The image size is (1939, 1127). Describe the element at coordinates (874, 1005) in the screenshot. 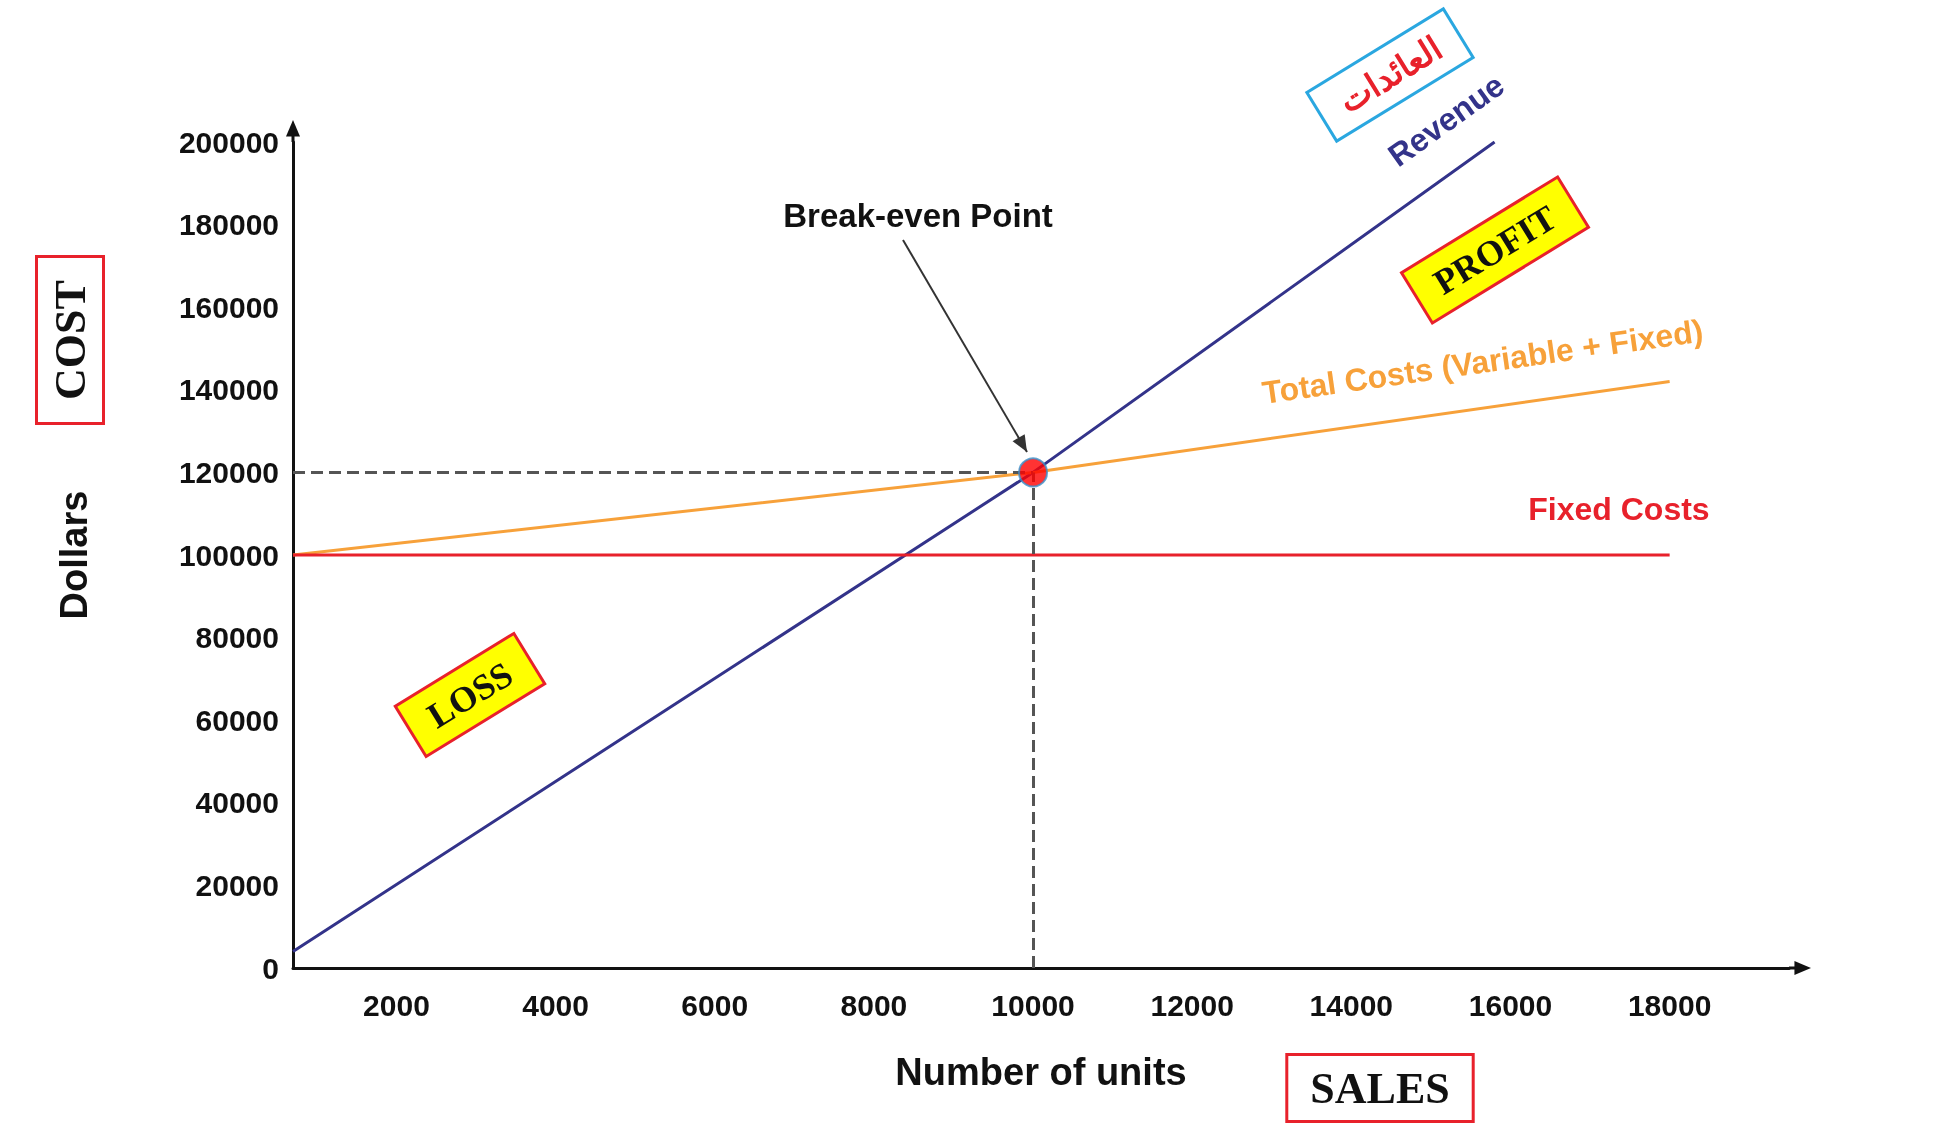

I see `x-tick-label: 8000` at that location.